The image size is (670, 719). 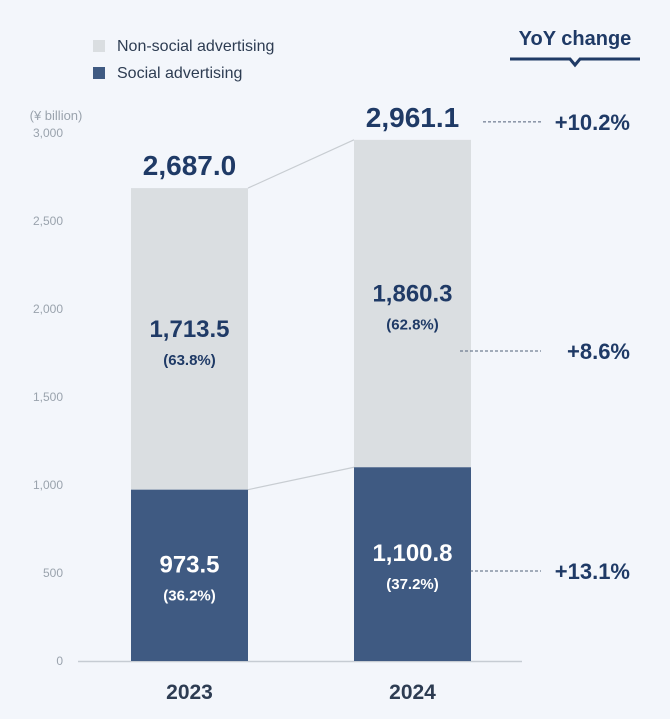 What do you see at coordinates (59, 661) in the screenshot?
I see `y-tick-label: 0` at bounding box center [59, 661].